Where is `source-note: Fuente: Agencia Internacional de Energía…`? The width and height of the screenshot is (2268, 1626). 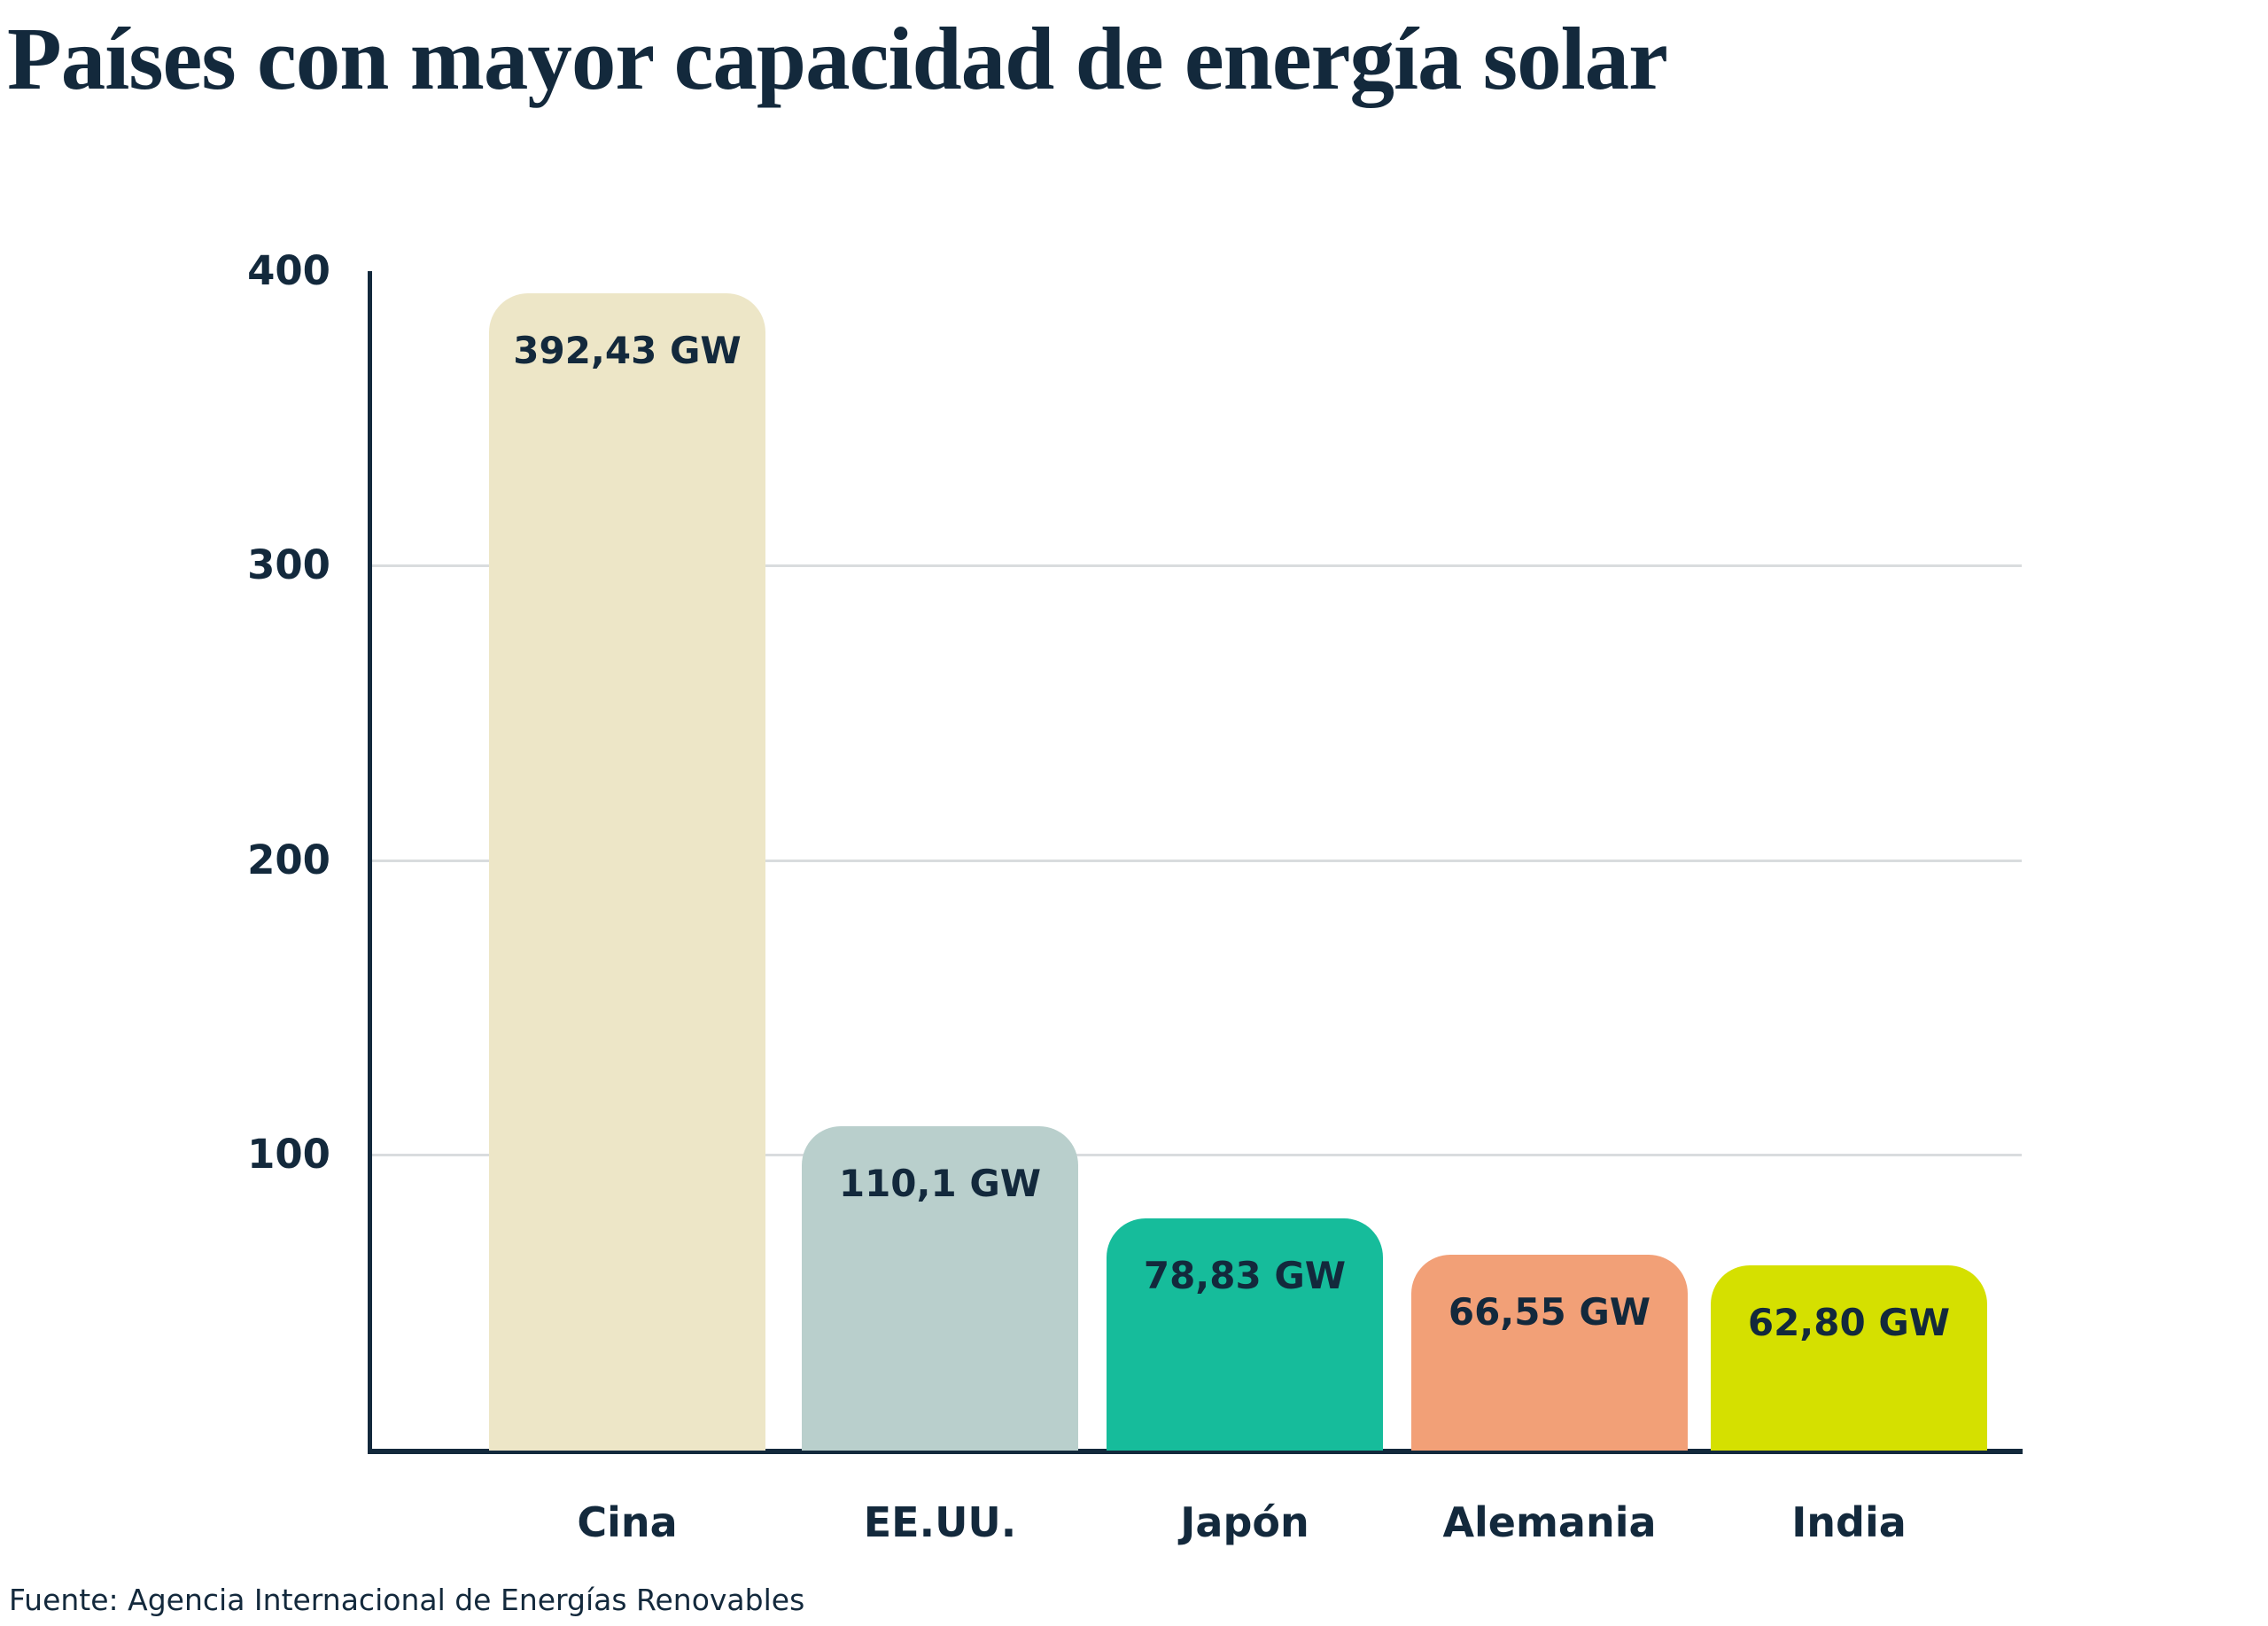
source-note: Fuente: Agencia Internacional de Energía… is located at coordinates (407, 1600).